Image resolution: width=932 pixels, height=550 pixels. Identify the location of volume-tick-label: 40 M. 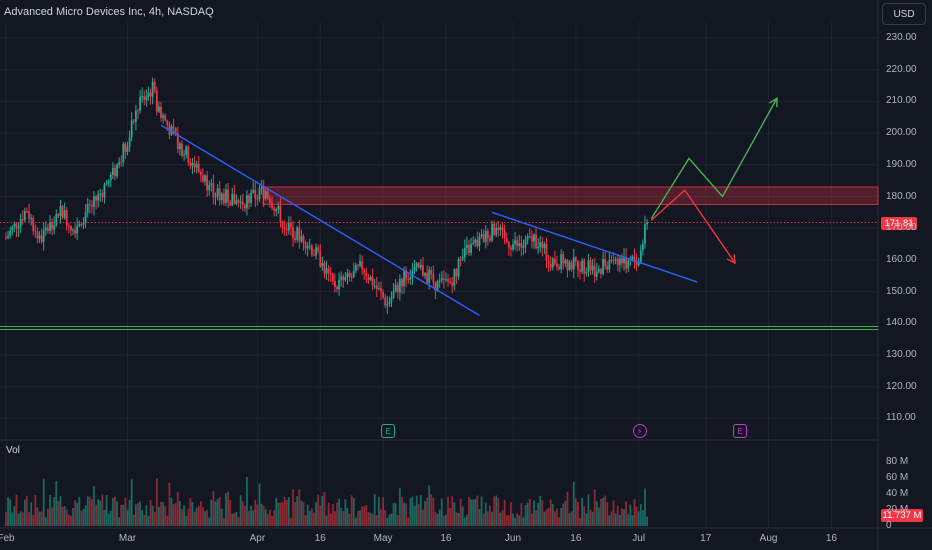
(897, 493).